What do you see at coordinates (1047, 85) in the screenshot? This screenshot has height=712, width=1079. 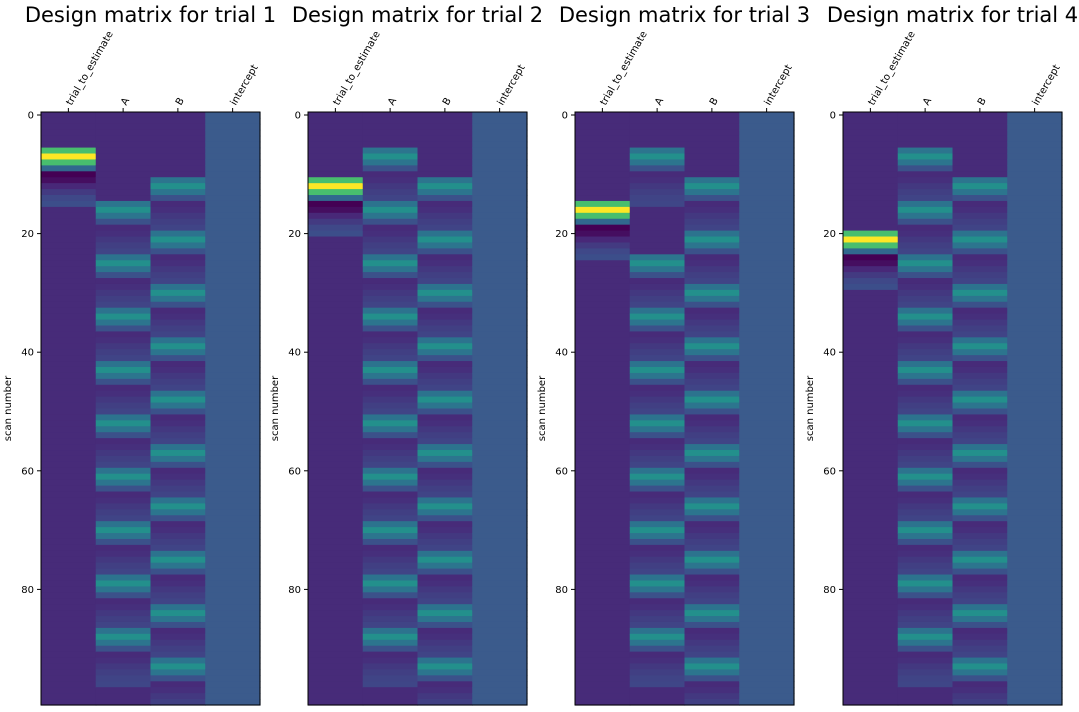 I see `x-tick-label-intercept: intercept` at bounding box center [1047, 85].